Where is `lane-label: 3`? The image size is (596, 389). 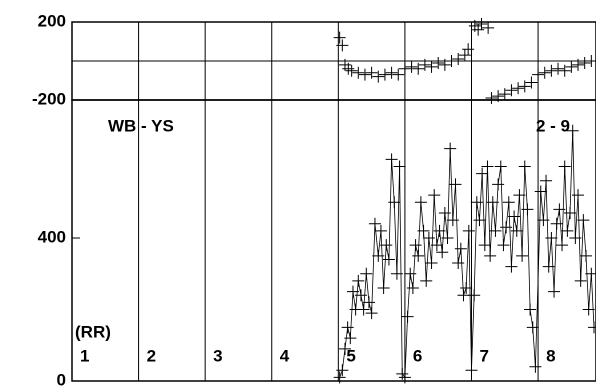
lane-label: 3 is located at coordinates (217, 355).